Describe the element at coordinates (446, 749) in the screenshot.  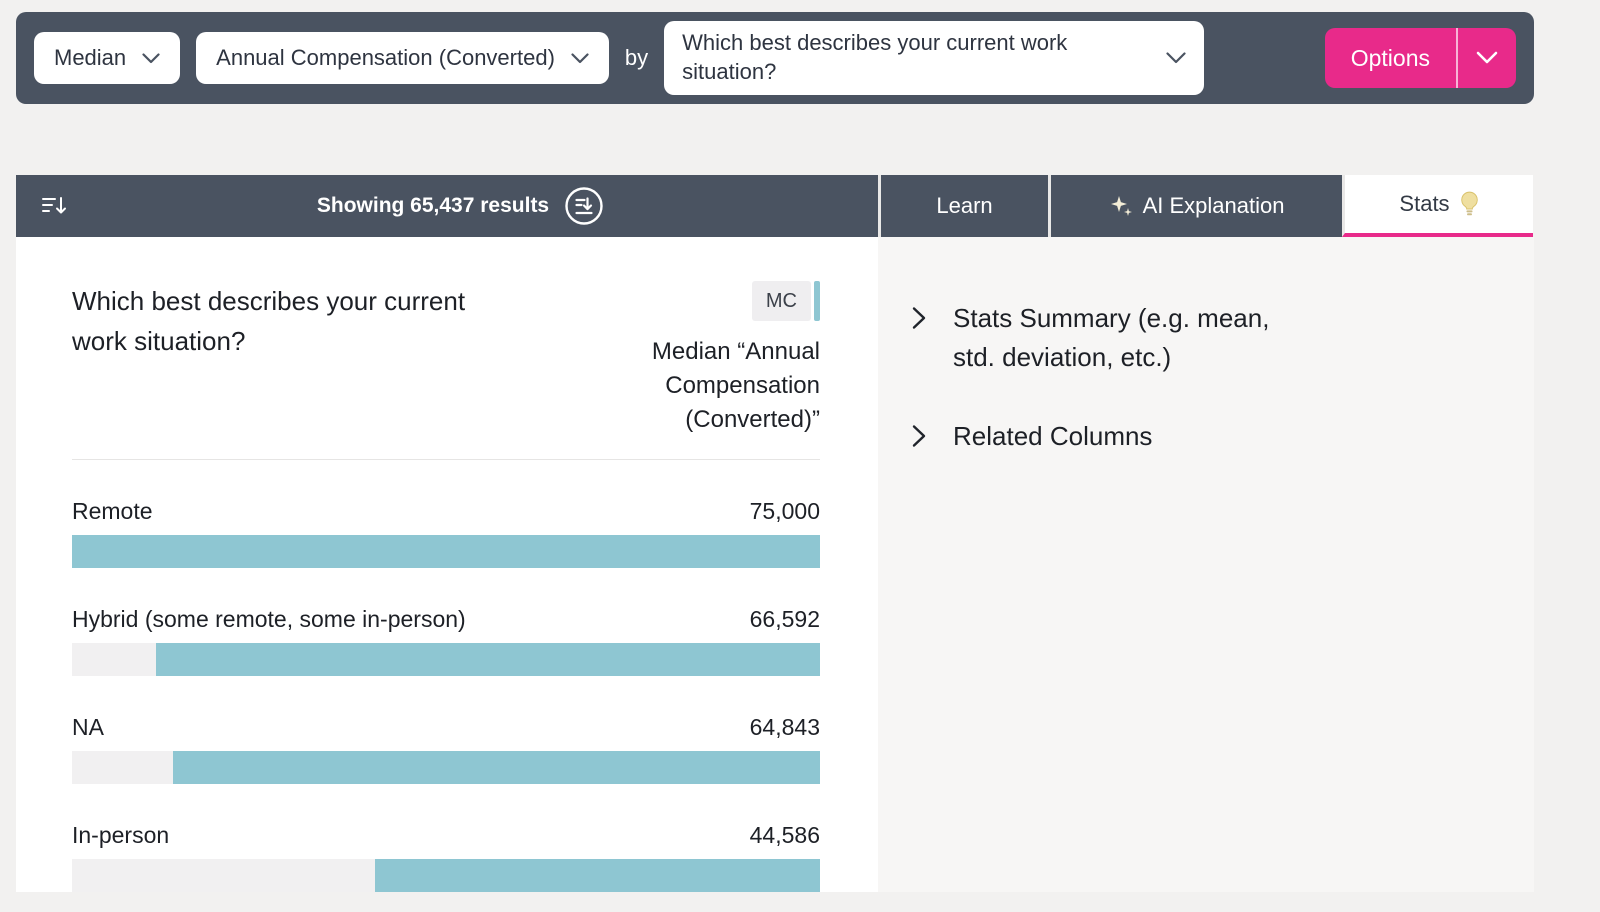
I see `chart-row: NA 64,843` at that location.